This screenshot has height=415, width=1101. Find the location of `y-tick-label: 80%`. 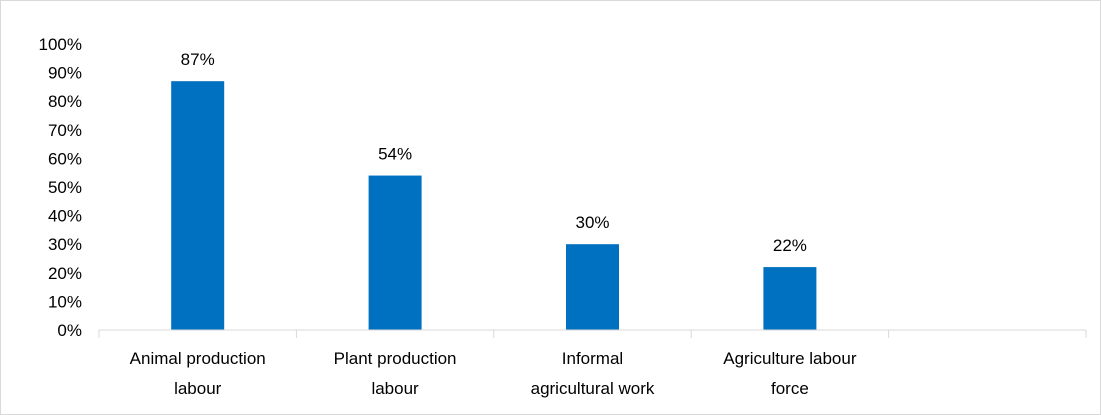

y-tick-label: 80% is located at coordinates (65, 101).